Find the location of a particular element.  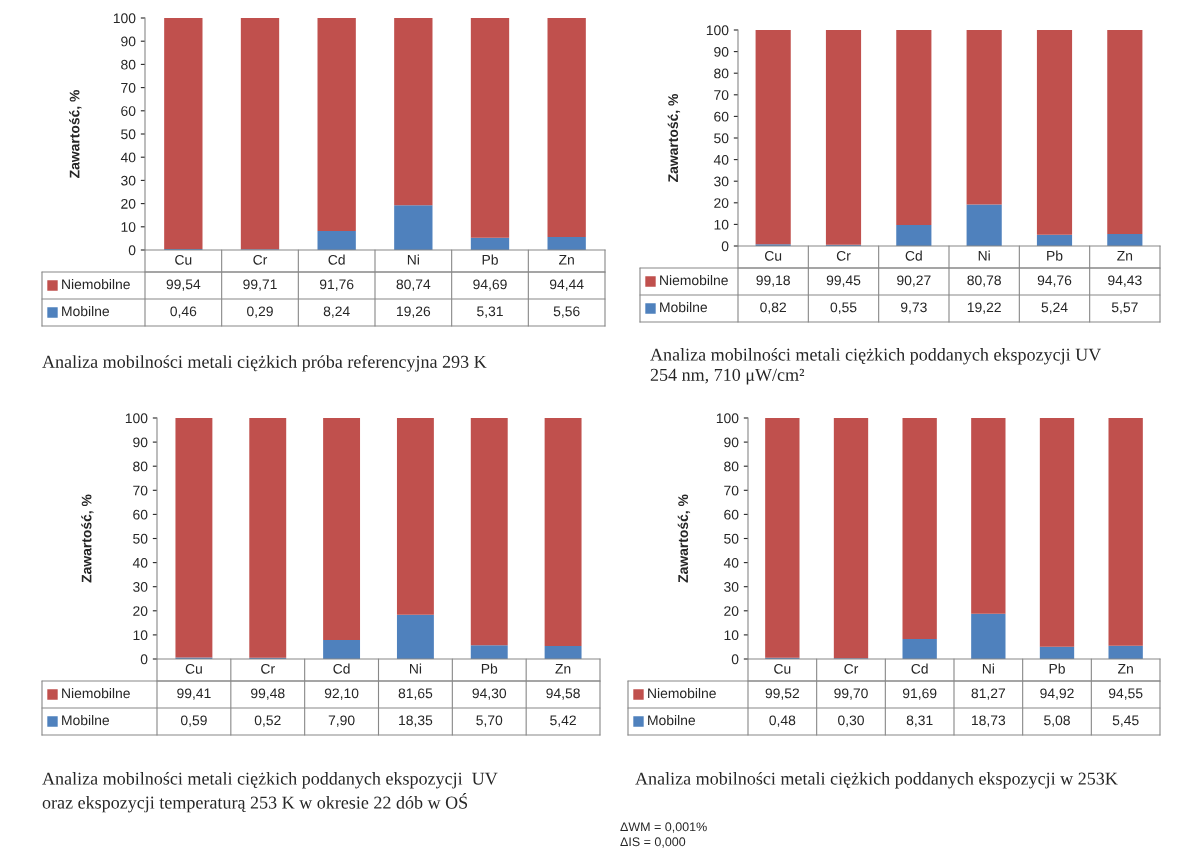

data-label: 99,41 is located at coordinates (194, 694).